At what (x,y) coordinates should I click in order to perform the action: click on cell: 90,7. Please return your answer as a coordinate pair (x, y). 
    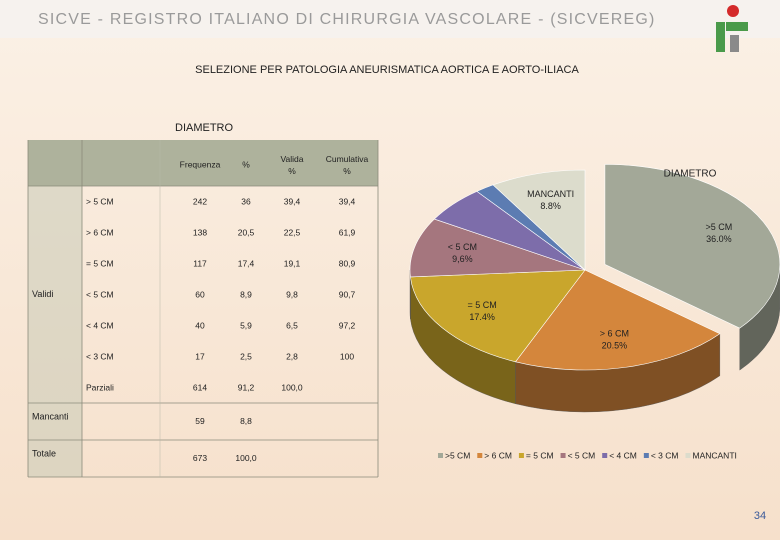
    Looking at the image, I should click on (347, 294).